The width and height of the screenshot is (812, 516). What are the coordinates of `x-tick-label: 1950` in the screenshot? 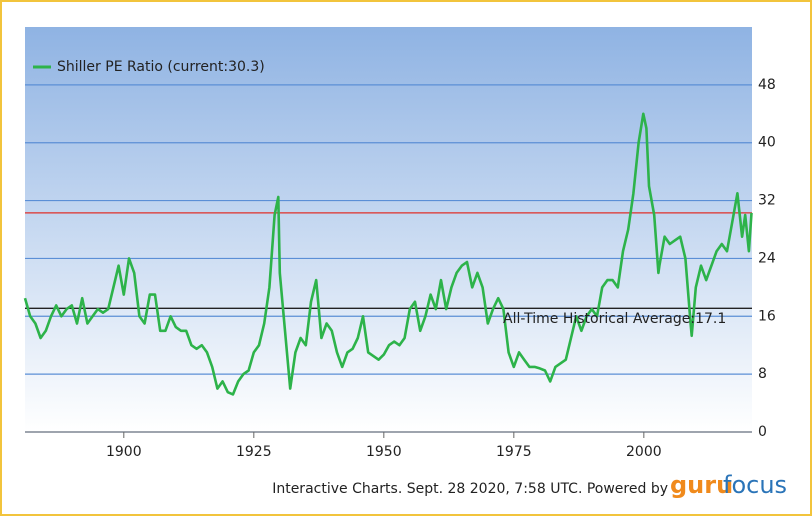 It's located at (384, 452).